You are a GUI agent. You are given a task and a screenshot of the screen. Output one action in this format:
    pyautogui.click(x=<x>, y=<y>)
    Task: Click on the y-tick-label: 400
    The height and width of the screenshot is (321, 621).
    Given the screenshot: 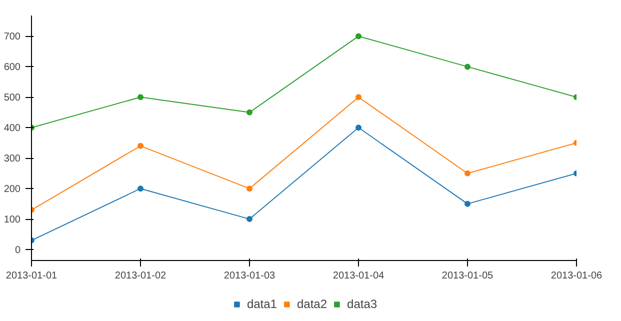 What is the action you would take?
    pyautogui.click(x=12, y=128)
    